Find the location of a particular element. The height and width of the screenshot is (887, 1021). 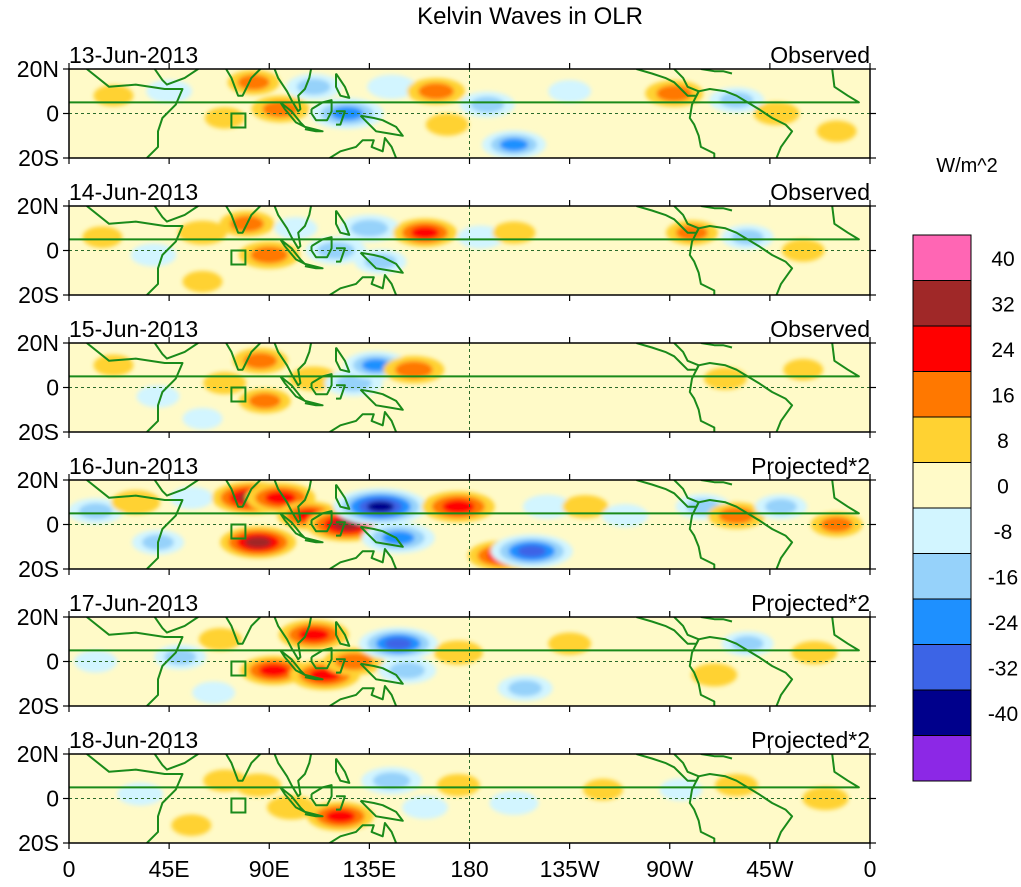

x-tick-label: 135E is located at coordinates (370, 869).